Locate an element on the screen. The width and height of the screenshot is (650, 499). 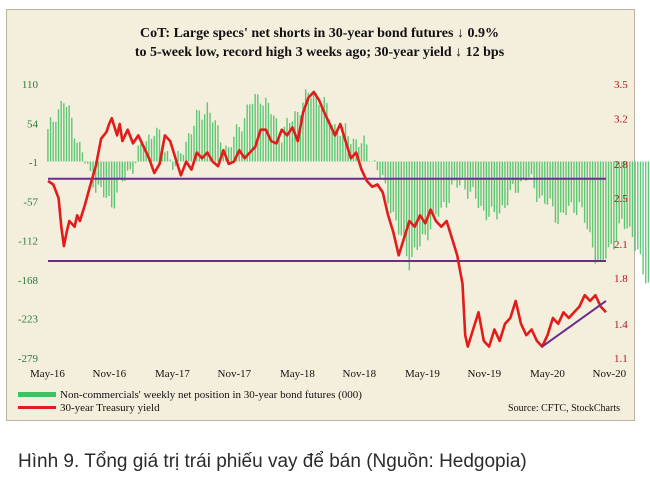
right-tick-label: 3.5 is located at coordinates (621, 85).